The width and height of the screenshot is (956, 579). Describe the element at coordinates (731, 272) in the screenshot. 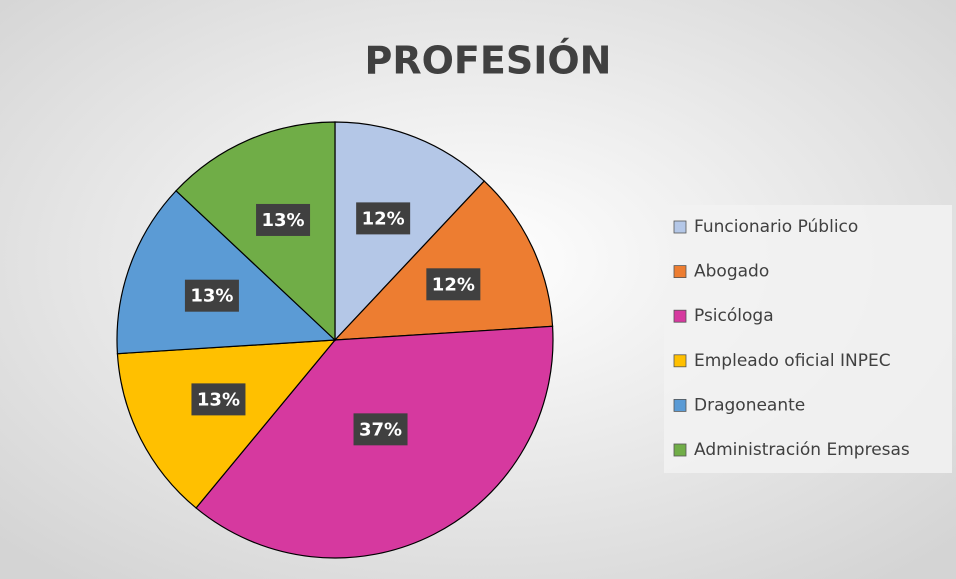

I see `legend-label: Abogado` at that location.